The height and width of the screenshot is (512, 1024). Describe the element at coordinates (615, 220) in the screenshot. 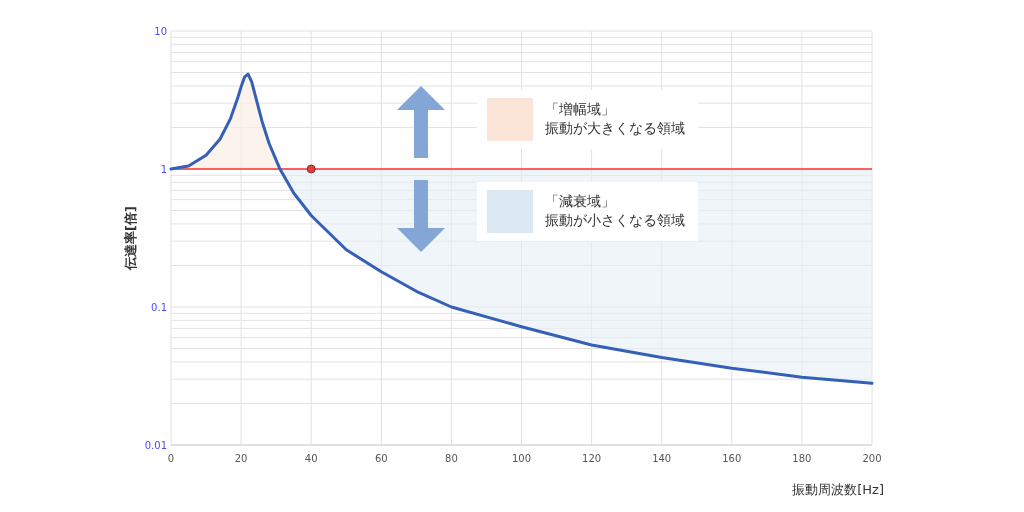

I see `annotation: 振動が小さくなる領域` at that location.